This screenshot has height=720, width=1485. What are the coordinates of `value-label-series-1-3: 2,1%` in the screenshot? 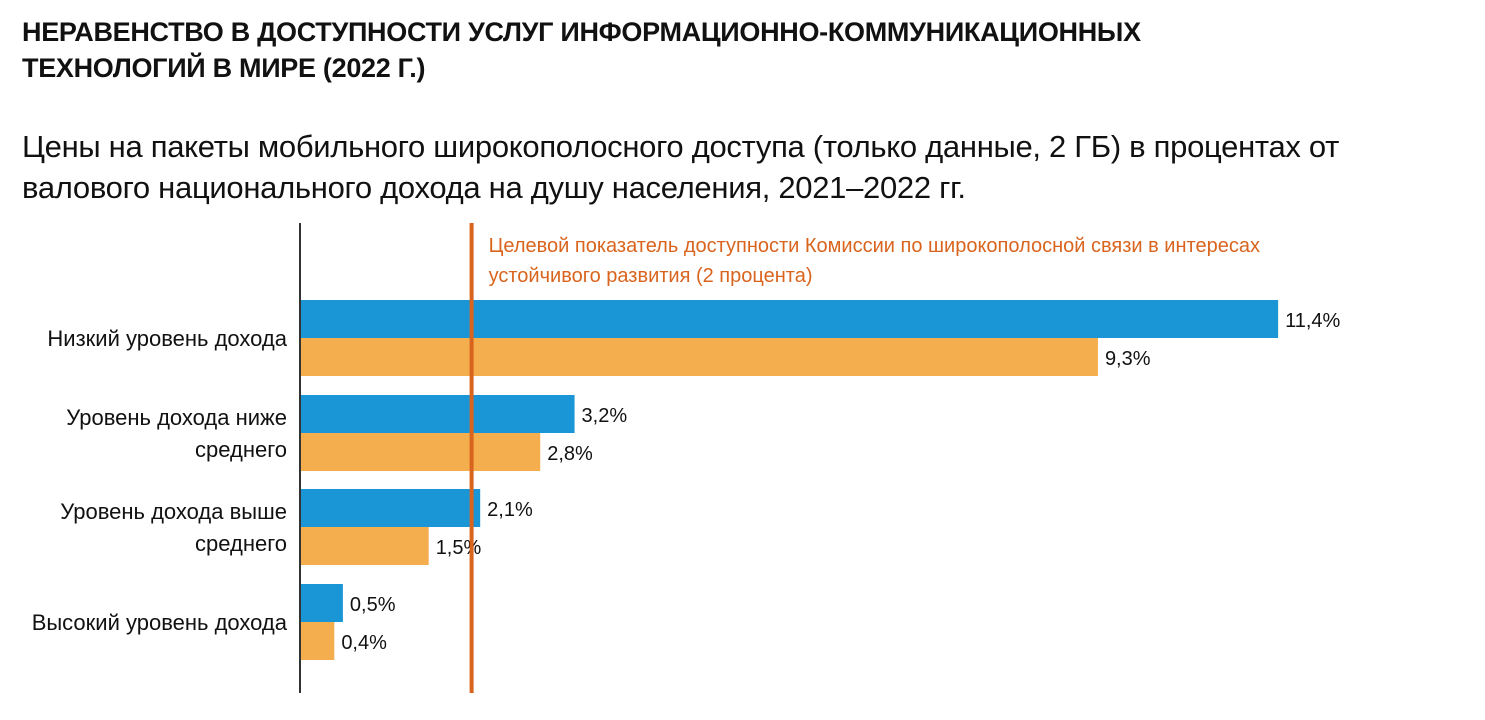 It's located at (510, 510).